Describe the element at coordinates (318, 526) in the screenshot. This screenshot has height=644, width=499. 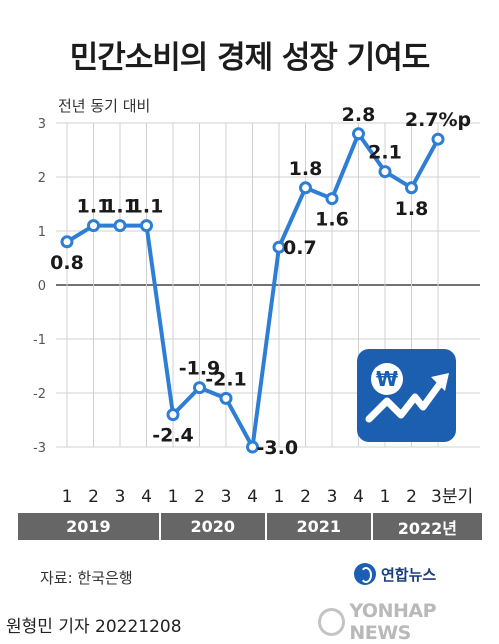
I see `year-bar: 2021` at that location.